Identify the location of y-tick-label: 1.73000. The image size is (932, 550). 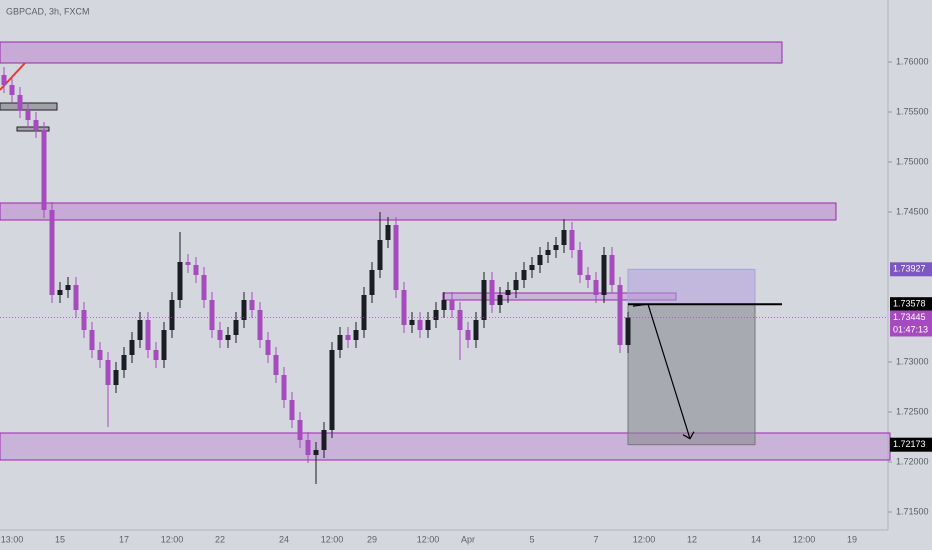
(912, 361).